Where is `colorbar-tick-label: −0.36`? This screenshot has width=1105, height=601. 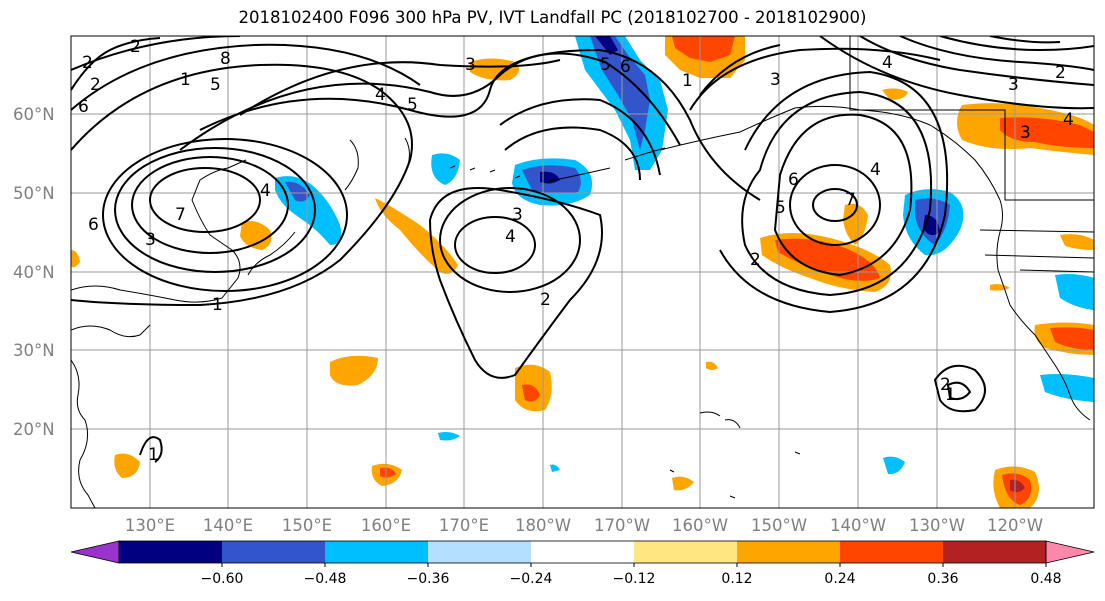 colorbar-tick-label: −0.36 is located at coordinates (428, 579).